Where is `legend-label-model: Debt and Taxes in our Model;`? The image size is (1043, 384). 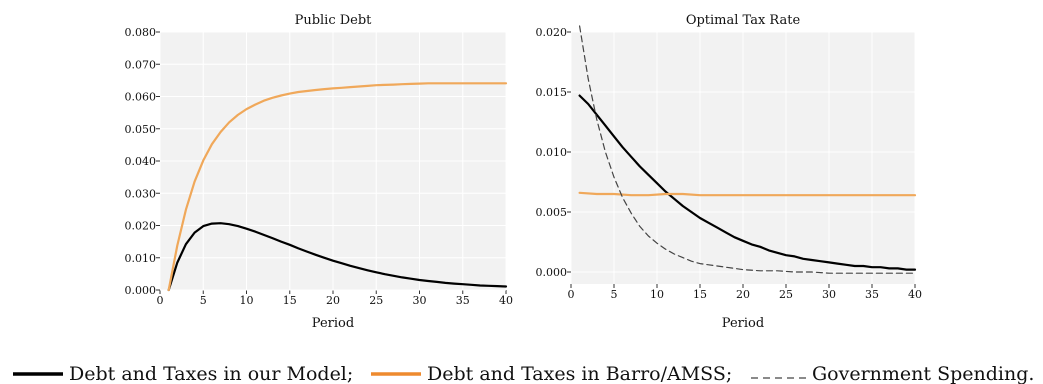 legend-label-model: Debt and Taxes in our Model; is located at coordinates (211, 373).